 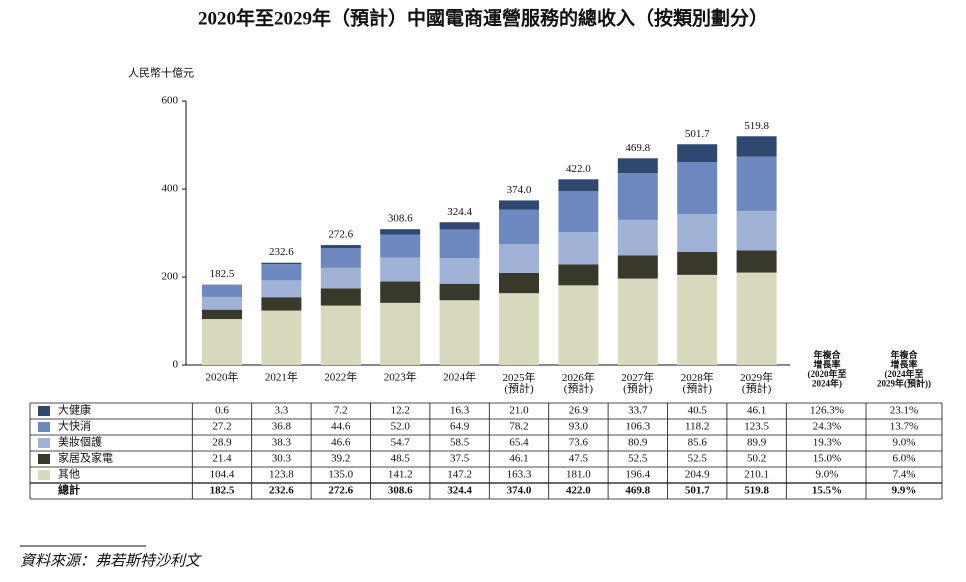 I want to click on table-cell: 0.6, so click(x=222, y=411).